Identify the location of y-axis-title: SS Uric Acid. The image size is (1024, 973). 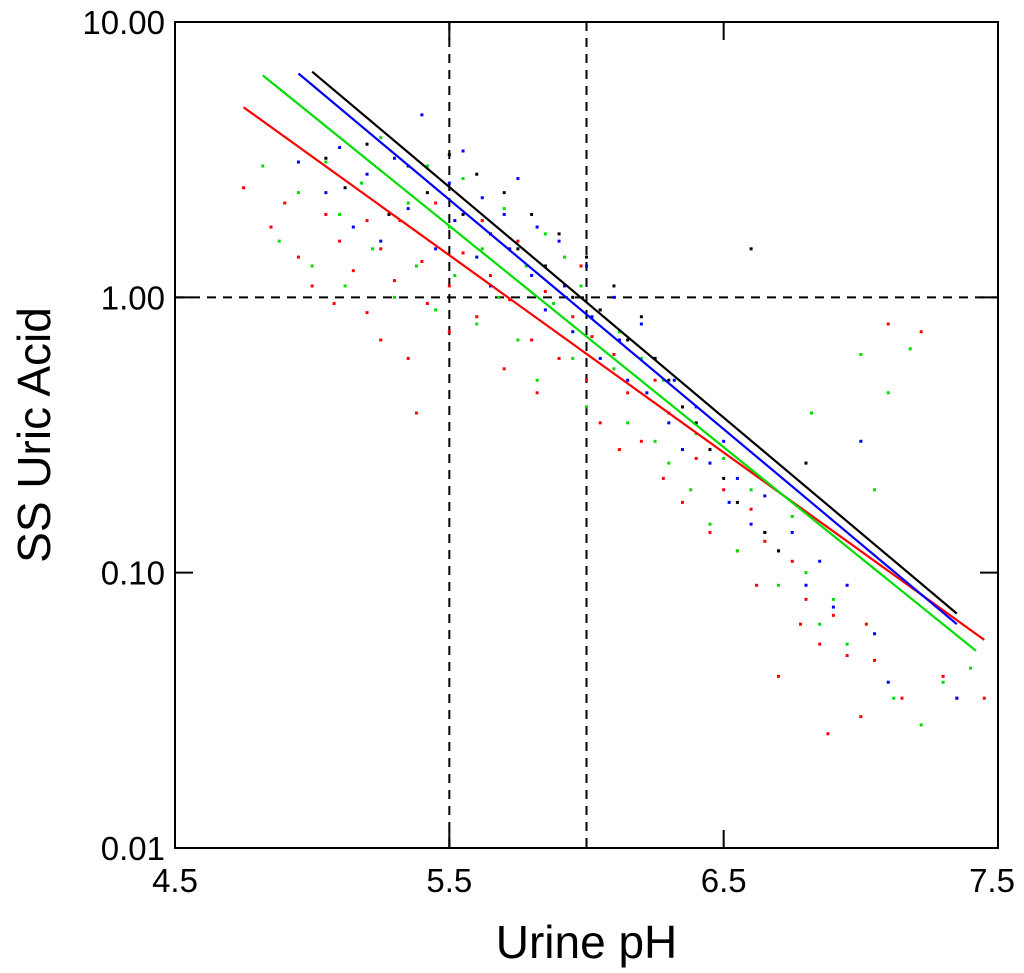
(34, 435).